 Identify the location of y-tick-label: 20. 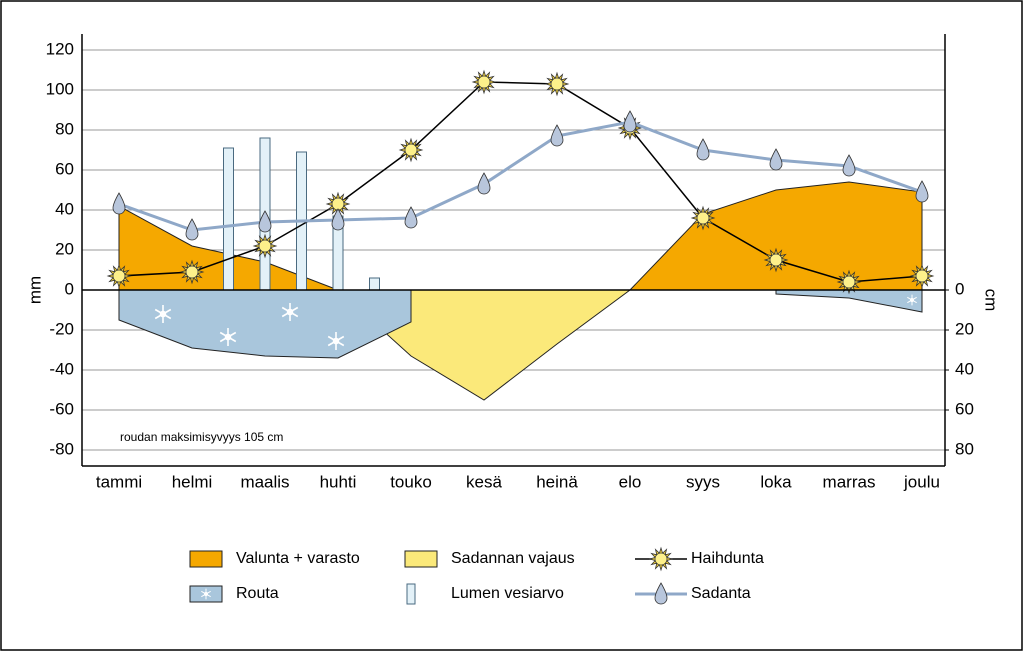
(64, 248).